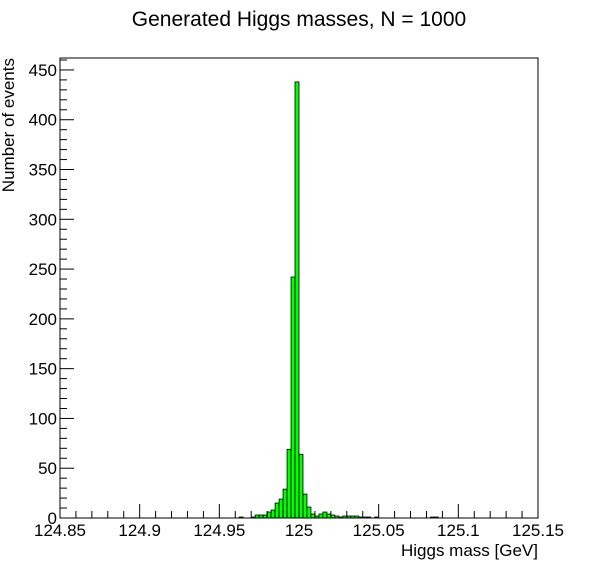  Describe the element at coordinates (458, 530) in the screenshot. I see `x-tick-label: 125.1` at that location.